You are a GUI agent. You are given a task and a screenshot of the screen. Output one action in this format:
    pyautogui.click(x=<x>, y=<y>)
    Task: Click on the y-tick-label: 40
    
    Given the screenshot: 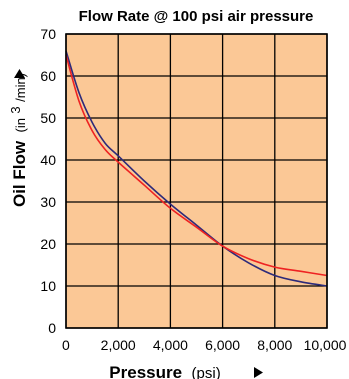 What is the action you would take?
    pyautogui.click(x=48, y=160)
    